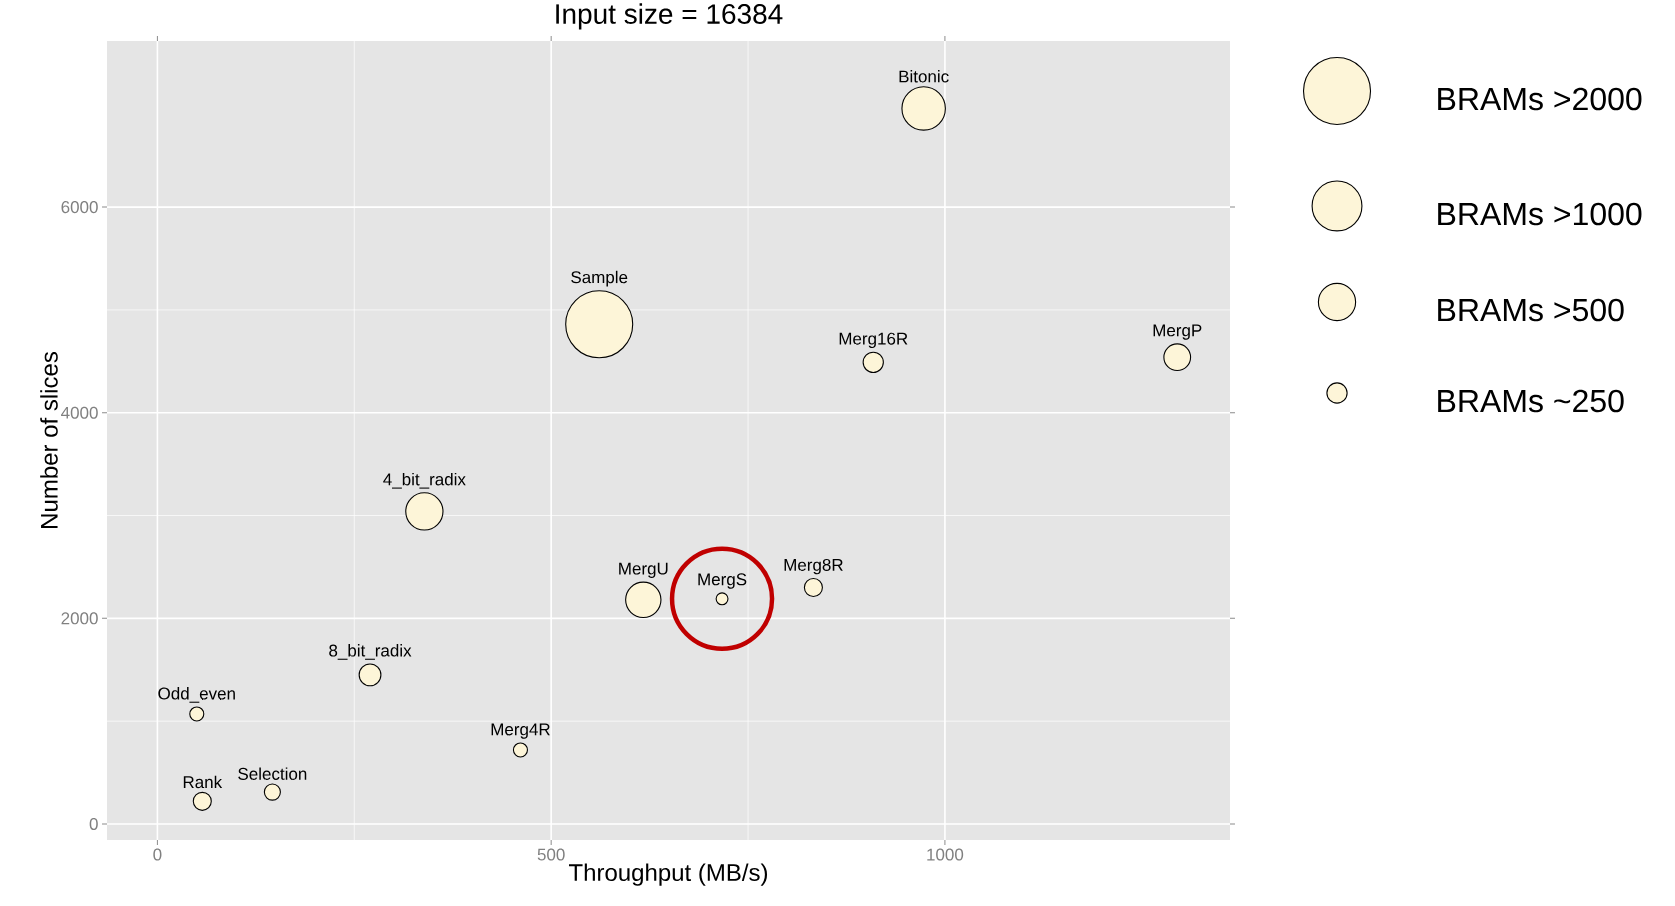 This screenshot has height=906, width=1675. I want to click on y-tick-label: 2000, so click(79, 618).